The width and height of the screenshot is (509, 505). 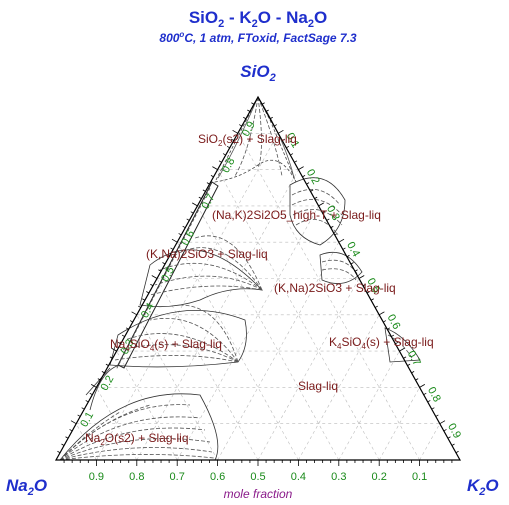 What do you see at coordinates (26, 487) in the screenshot?
I see `vertex-label-left: Na2O` at bounding box center [26, 487].